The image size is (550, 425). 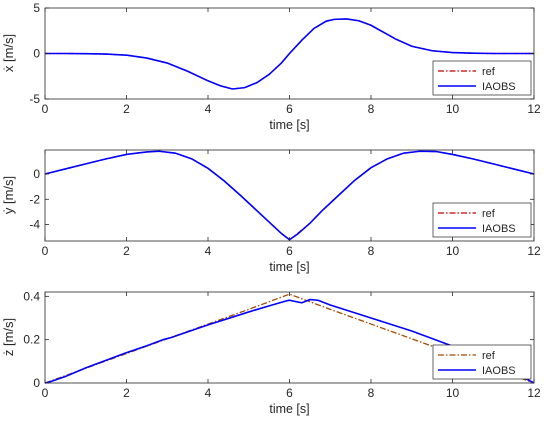 I want to click on y-tick-label: 0.4, so click(x=31, y=296).